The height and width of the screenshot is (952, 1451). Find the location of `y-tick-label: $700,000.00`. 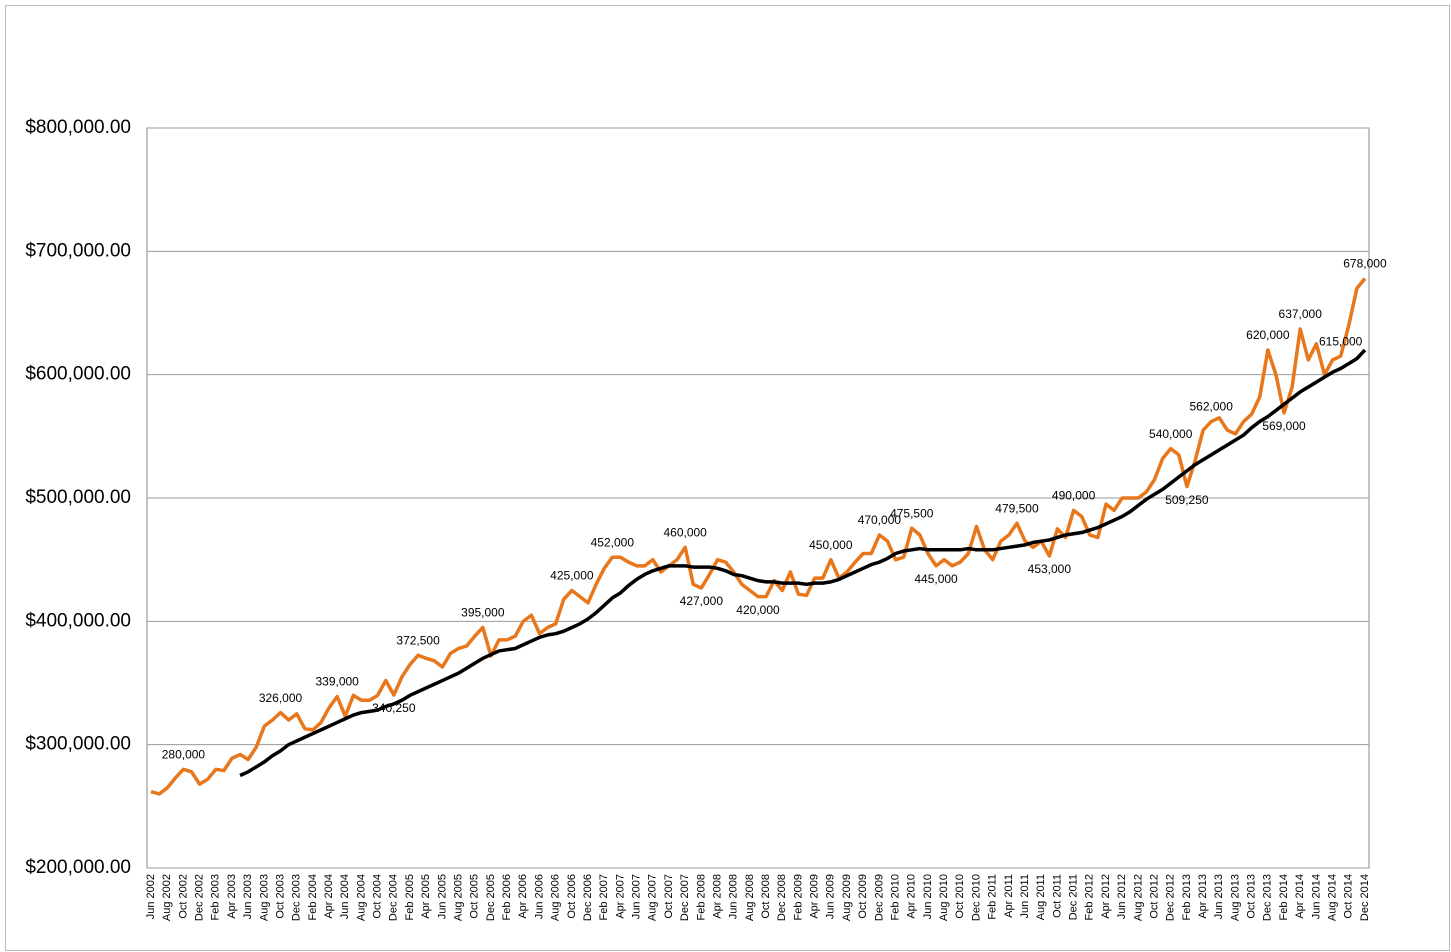

y-tick-label: $700,000.00 is located at coordinates (78, 250).